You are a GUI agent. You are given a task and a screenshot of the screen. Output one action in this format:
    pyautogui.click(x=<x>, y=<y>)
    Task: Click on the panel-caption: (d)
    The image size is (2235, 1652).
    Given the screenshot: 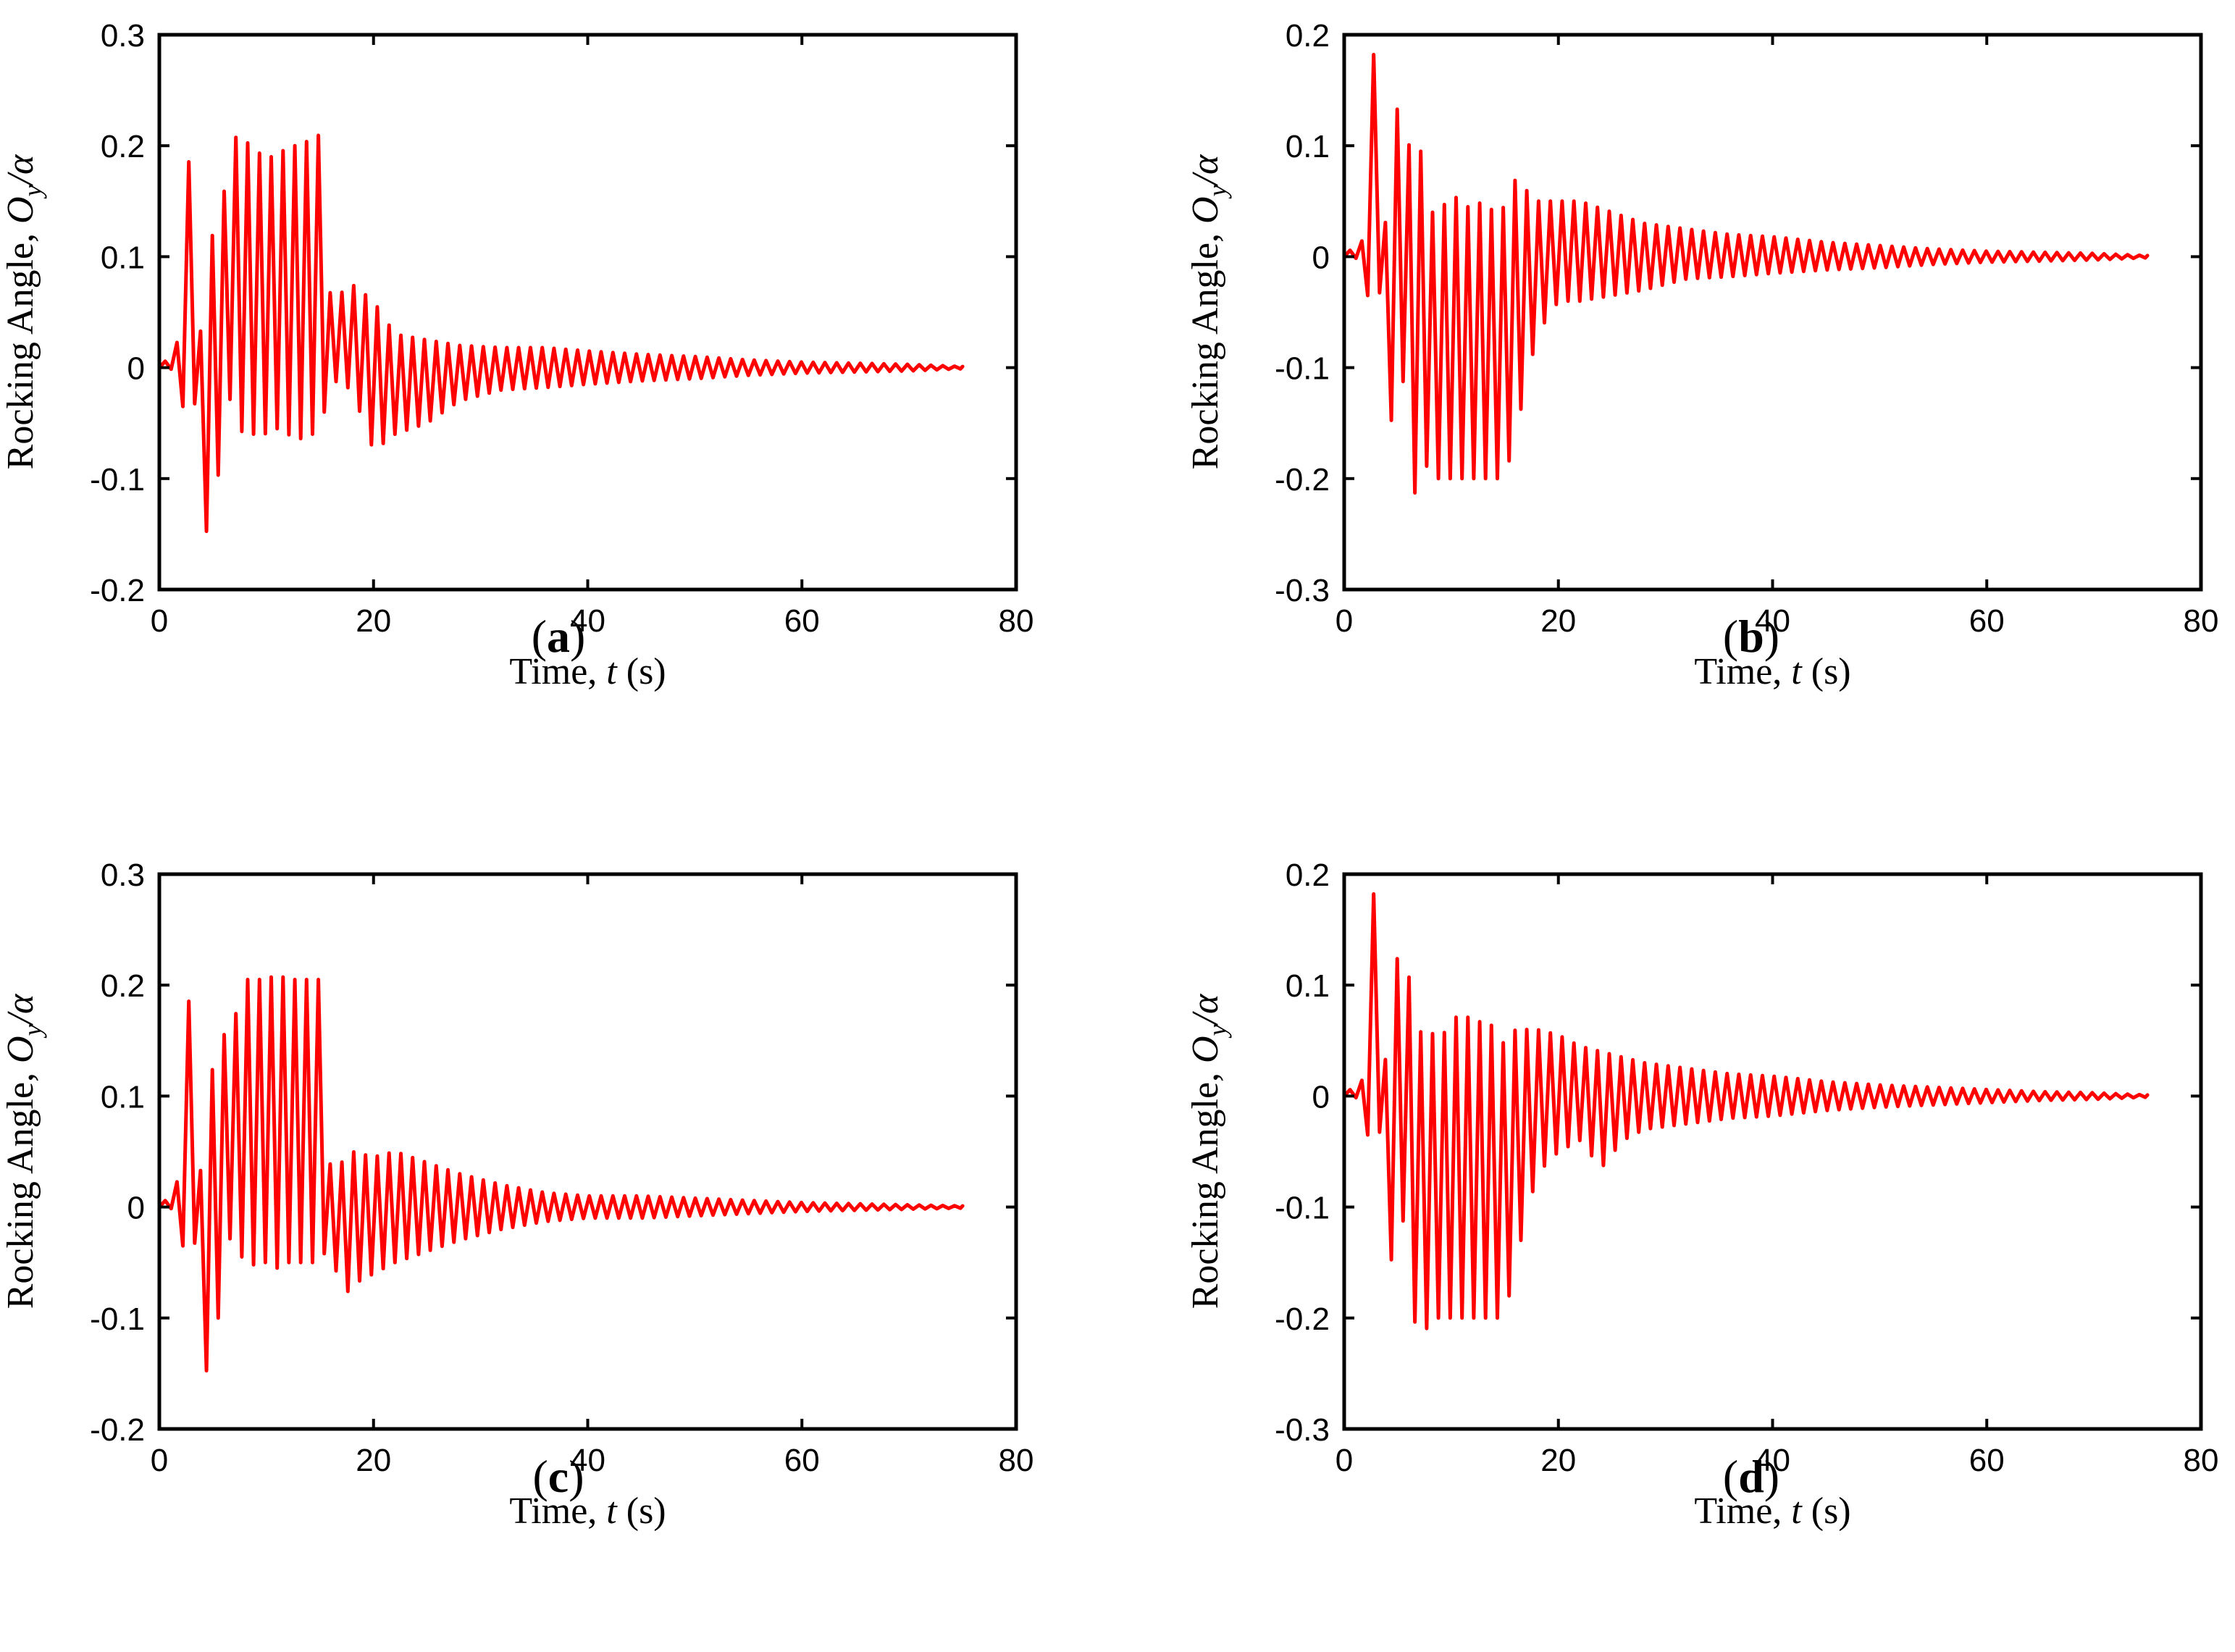 What is the action you would take?
    pyautogui.click(x=1751, y=1476)
    